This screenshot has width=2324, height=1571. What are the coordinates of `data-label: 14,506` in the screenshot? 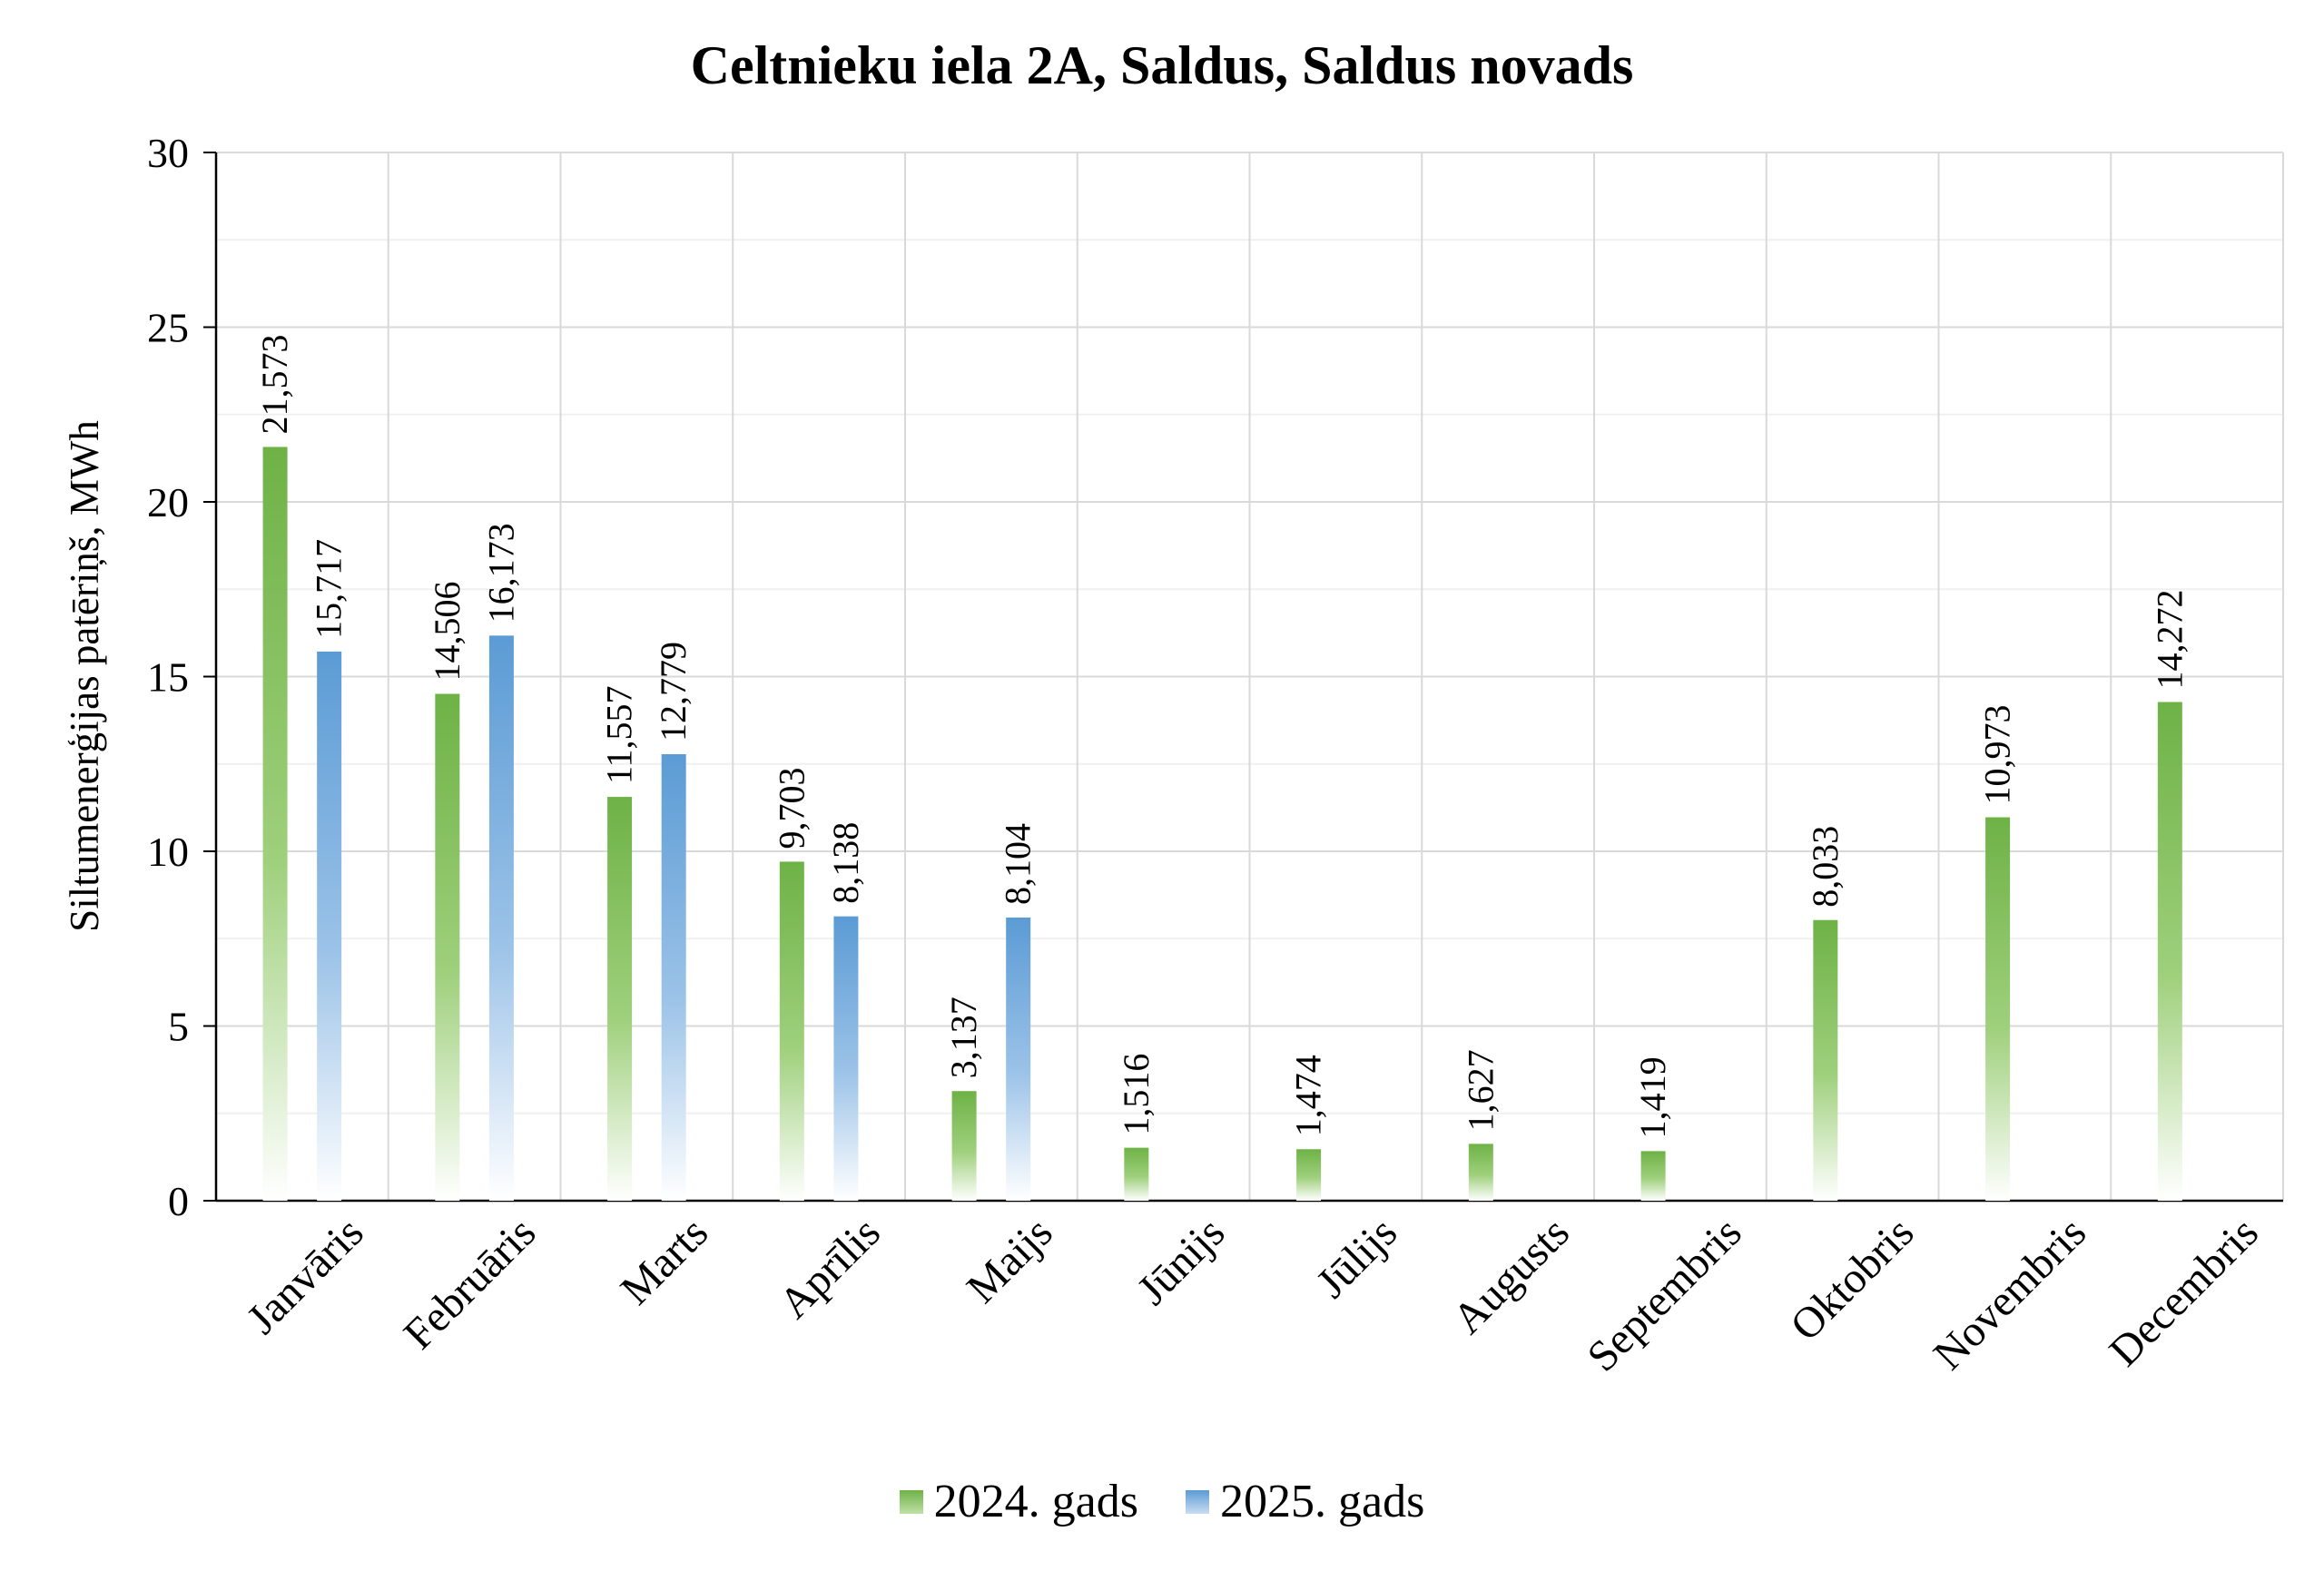 It's located at (447, 632).